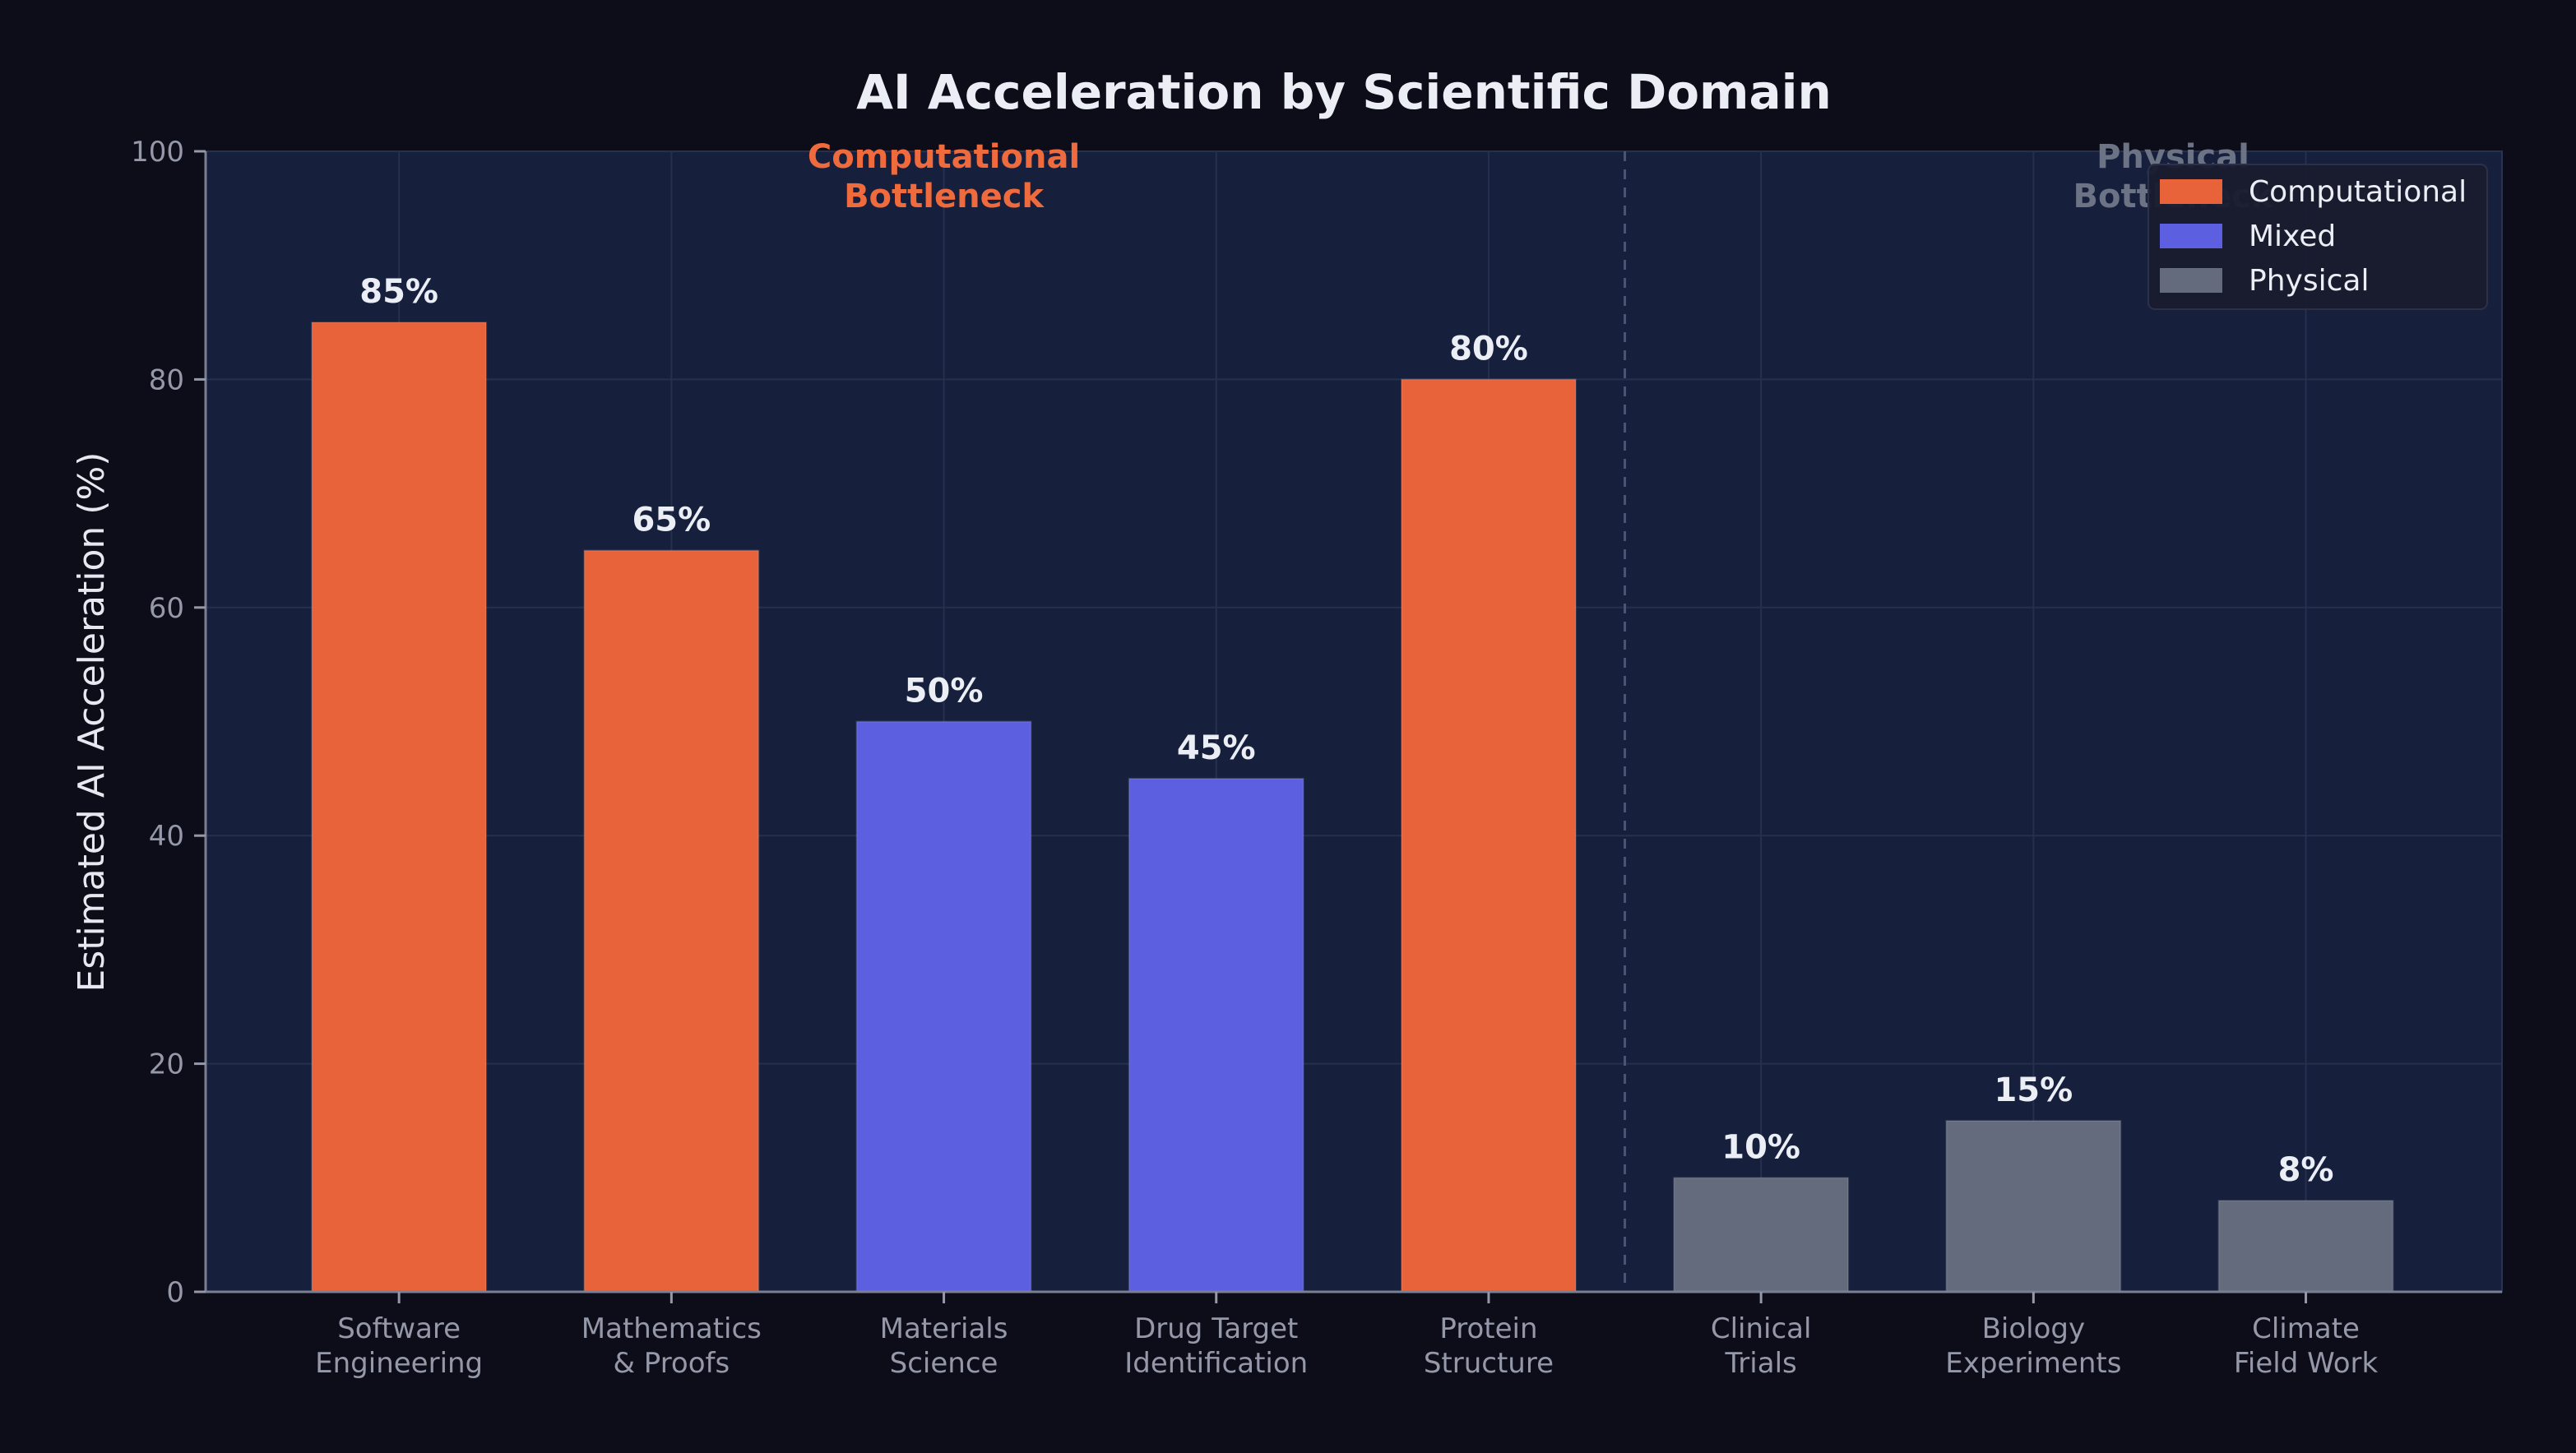 This screenshot has height=1453, width=2576. I want to click on value-label: 15%, so click(2034, 1090).